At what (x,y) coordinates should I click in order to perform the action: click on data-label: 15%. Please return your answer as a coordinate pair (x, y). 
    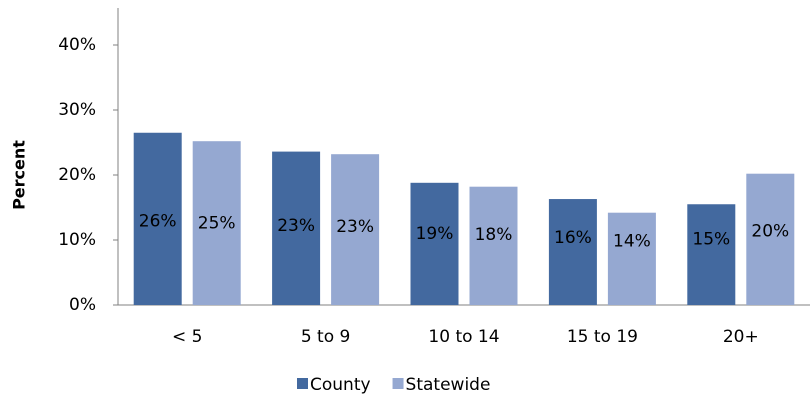
    Looking at the image, I should click on (711, 239).